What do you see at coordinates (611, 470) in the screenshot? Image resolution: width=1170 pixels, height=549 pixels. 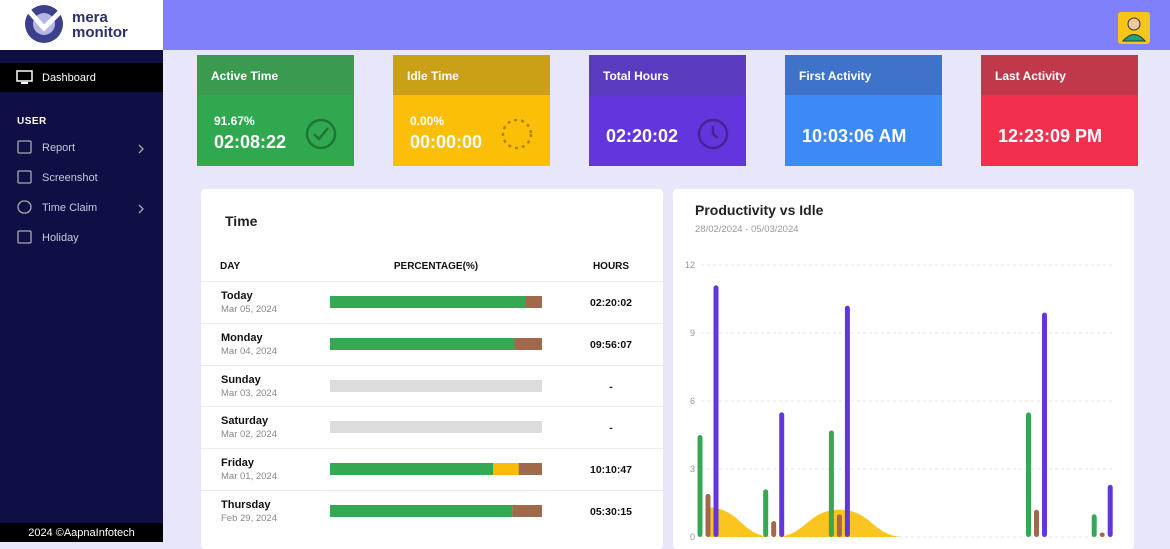 I see `hours: 10:10:47` at bounding box center [611, 470].